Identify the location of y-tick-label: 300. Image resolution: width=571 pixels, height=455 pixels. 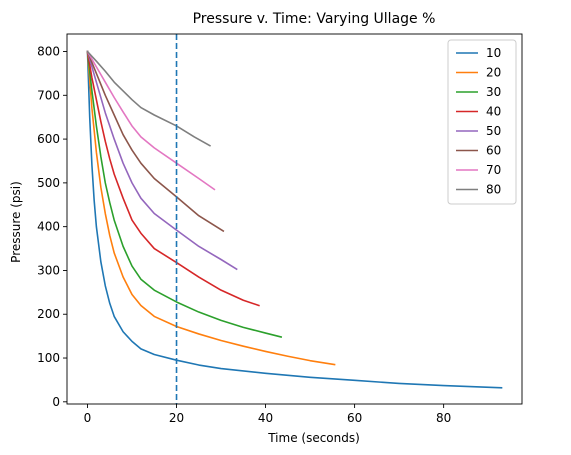
(48, 270).